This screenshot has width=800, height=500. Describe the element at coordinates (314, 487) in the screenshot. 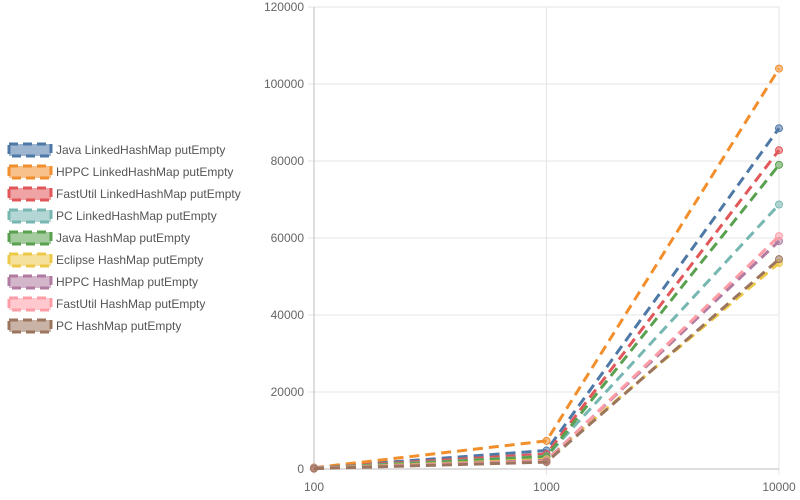

I see `x-tick-label: 100` at that location.